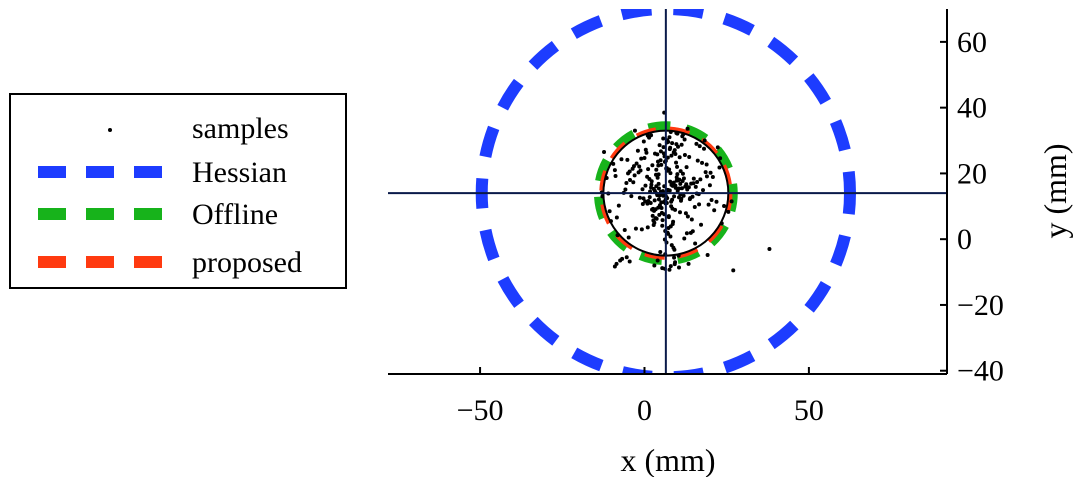 The width and height of the screenshot is (1077, 477). Describe the element at coordinates (972, 108) in the screenshot. I see `y-tick-label: 40` at that location.